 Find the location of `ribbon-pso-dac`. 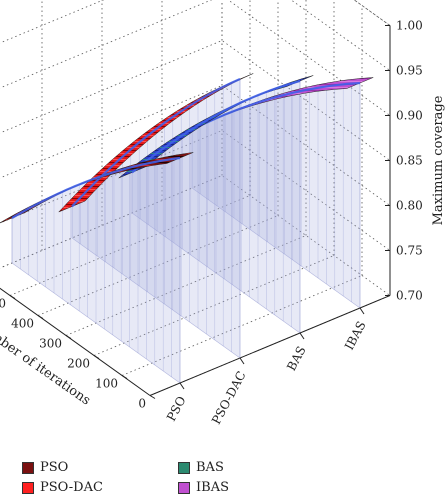

ribbon-pso-dac is located at coordinates (156, 143).